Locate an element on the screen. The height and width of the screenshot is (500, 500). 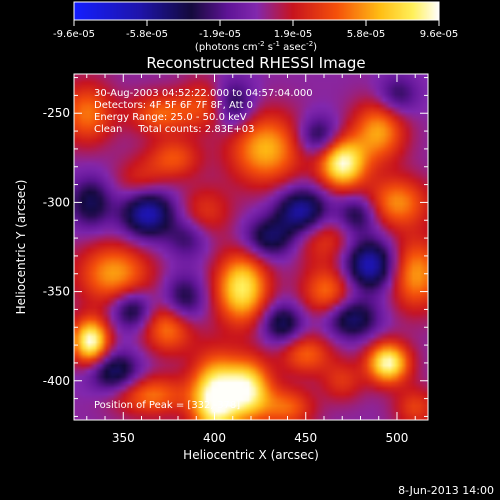
colorbar-frame is located at coordinates (256, 11).